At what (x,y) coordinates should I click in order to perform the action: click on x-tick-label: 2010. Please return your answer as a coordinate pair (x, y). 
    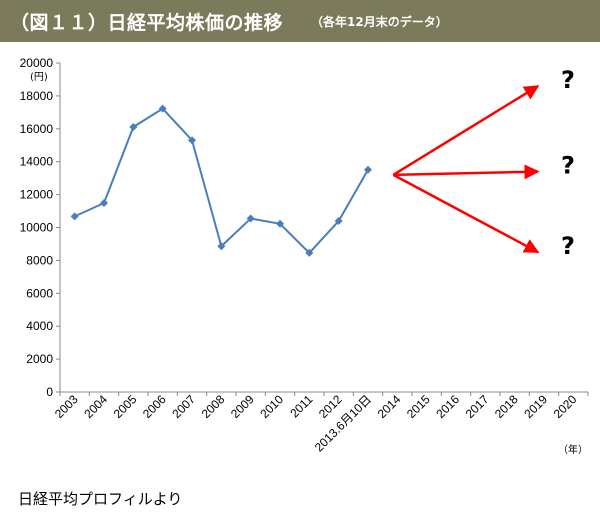
    Looking at the image, I should click on (271, 406).